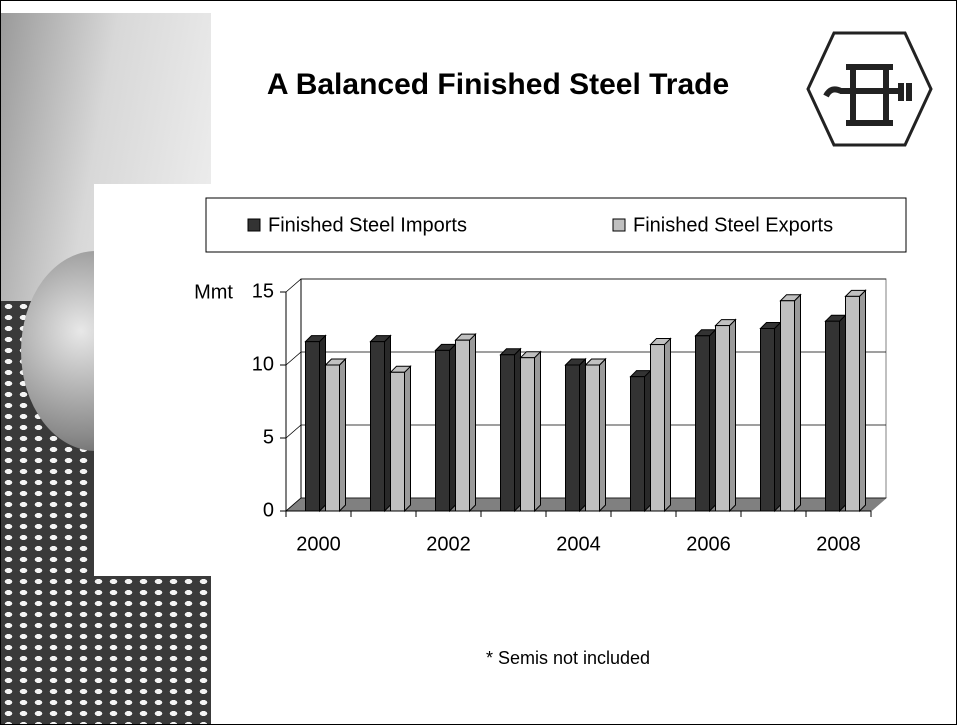 The height and width of the screenshot is (725, 957). Describe the element at coordinates (367, 225) in the screenshot. I see `legend-label: Finished Steel Imports` at that location.